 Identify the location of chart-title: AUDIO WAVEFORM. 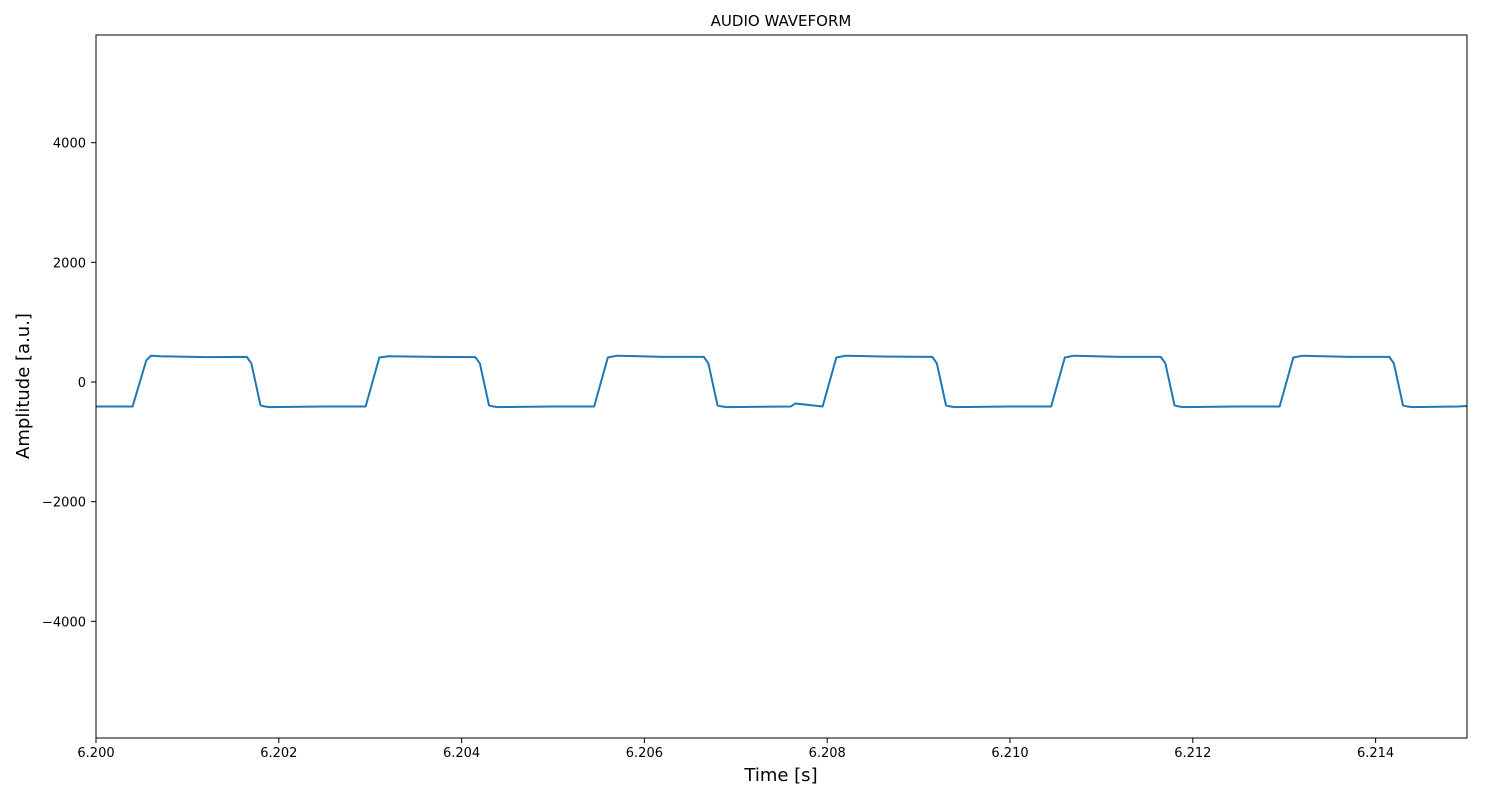
(781, 21).